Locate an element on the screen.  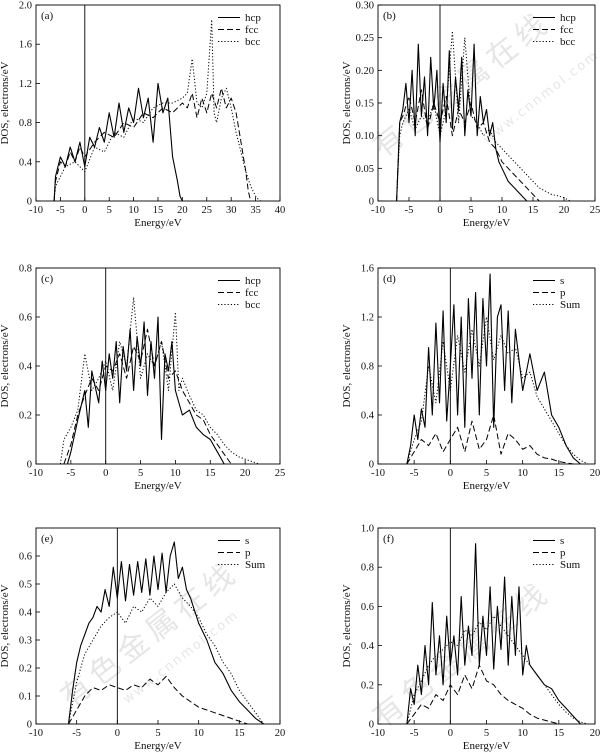
panel-label: (e) is located at coordinates (47, 539).